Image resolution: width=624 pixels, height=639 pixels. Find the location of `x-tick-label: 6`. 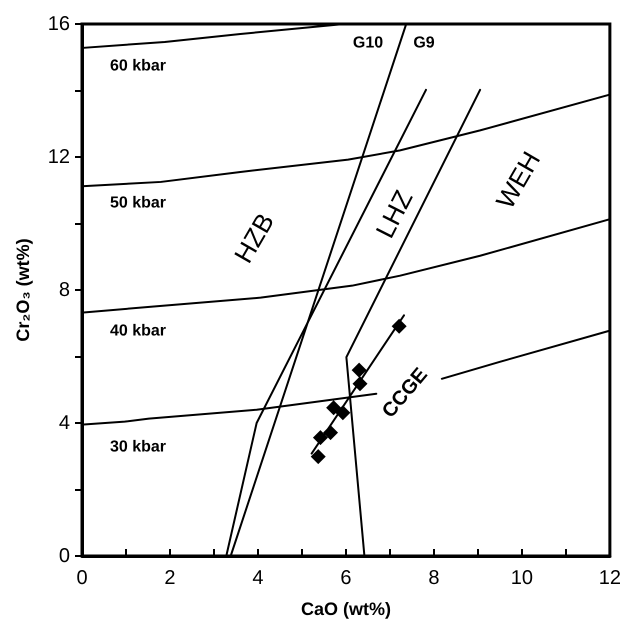

x-tick-label: 6 is located at coordinates (346, 578).